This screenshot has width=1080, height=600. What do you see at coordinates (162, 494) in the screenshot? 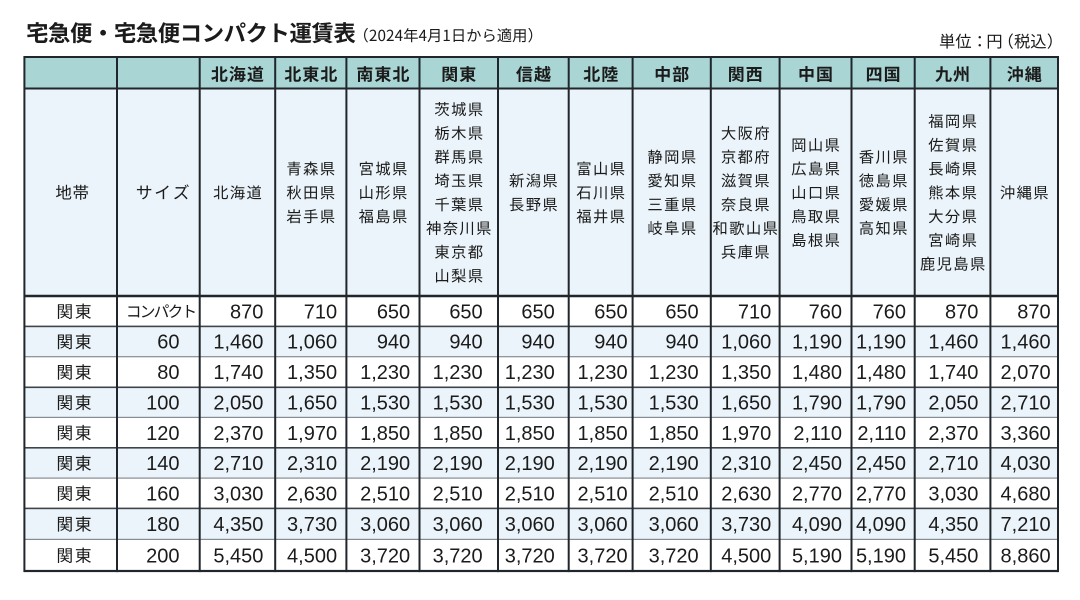
I see `svg-text: 160` at bounding box center [162, 494].